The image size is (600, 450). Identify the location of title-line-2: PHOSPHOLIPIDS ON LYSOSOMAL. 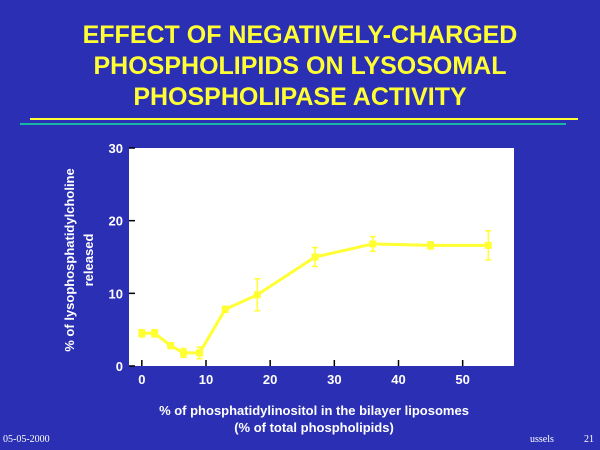
(300, 66).